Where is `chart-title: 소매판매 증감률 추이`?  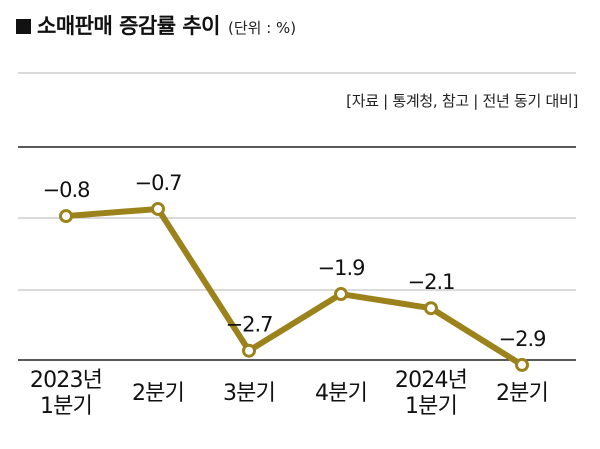 chart-title: 소매판매 증감률 추이 is located at coordinates (129, 26).